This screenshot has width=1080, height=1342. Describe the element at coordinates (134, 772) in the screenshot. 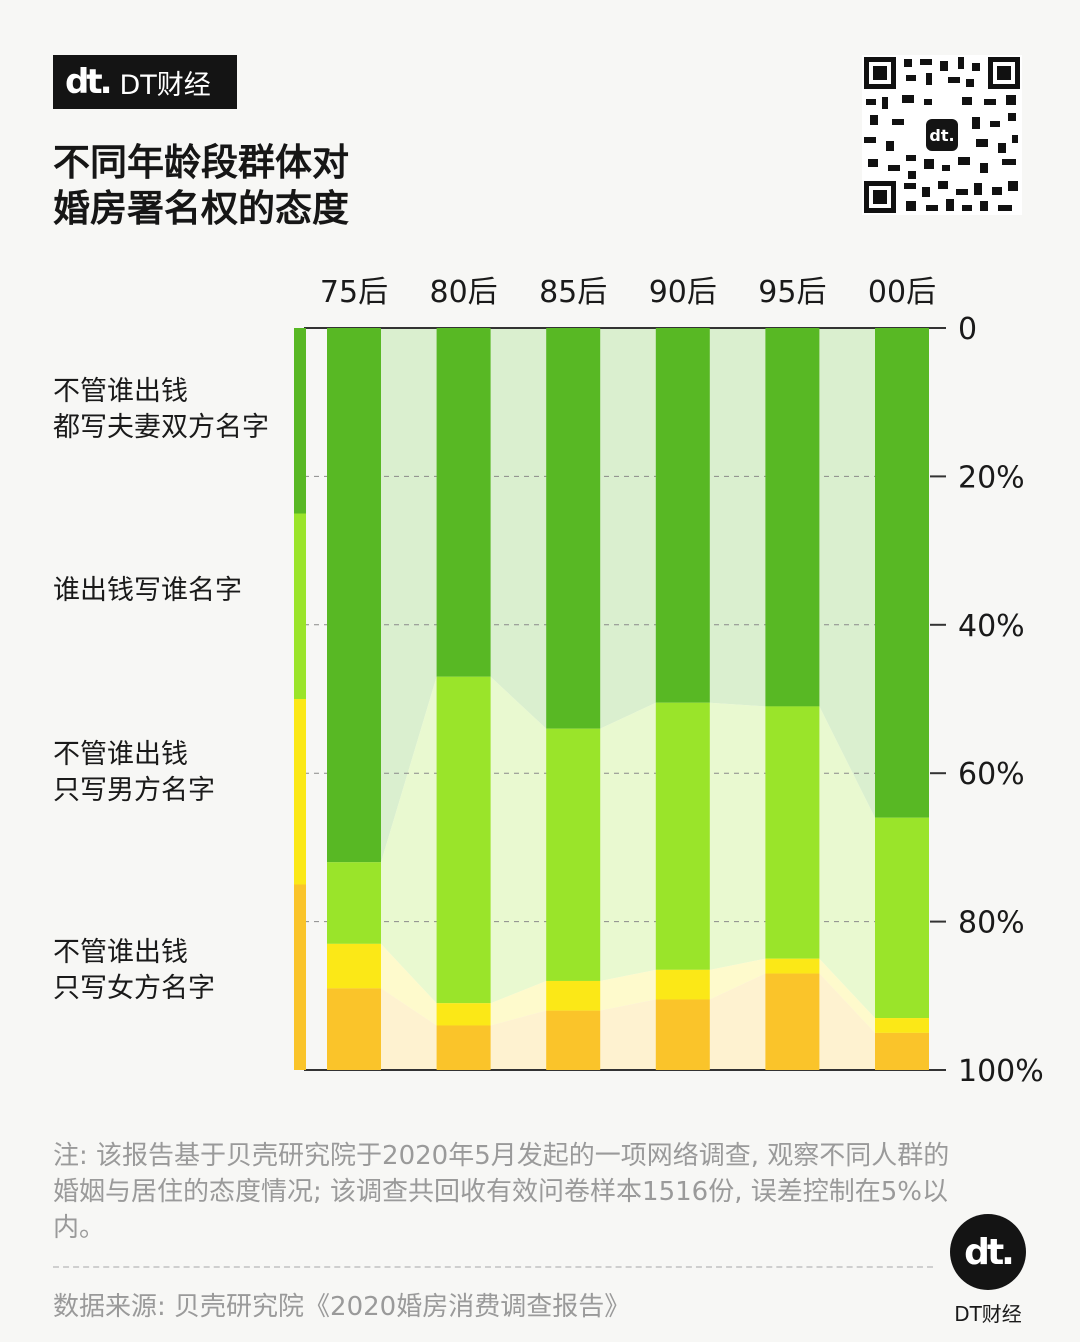

I see `legend-label-male-only: 不管谁出钱 只写男方名字` at that location.